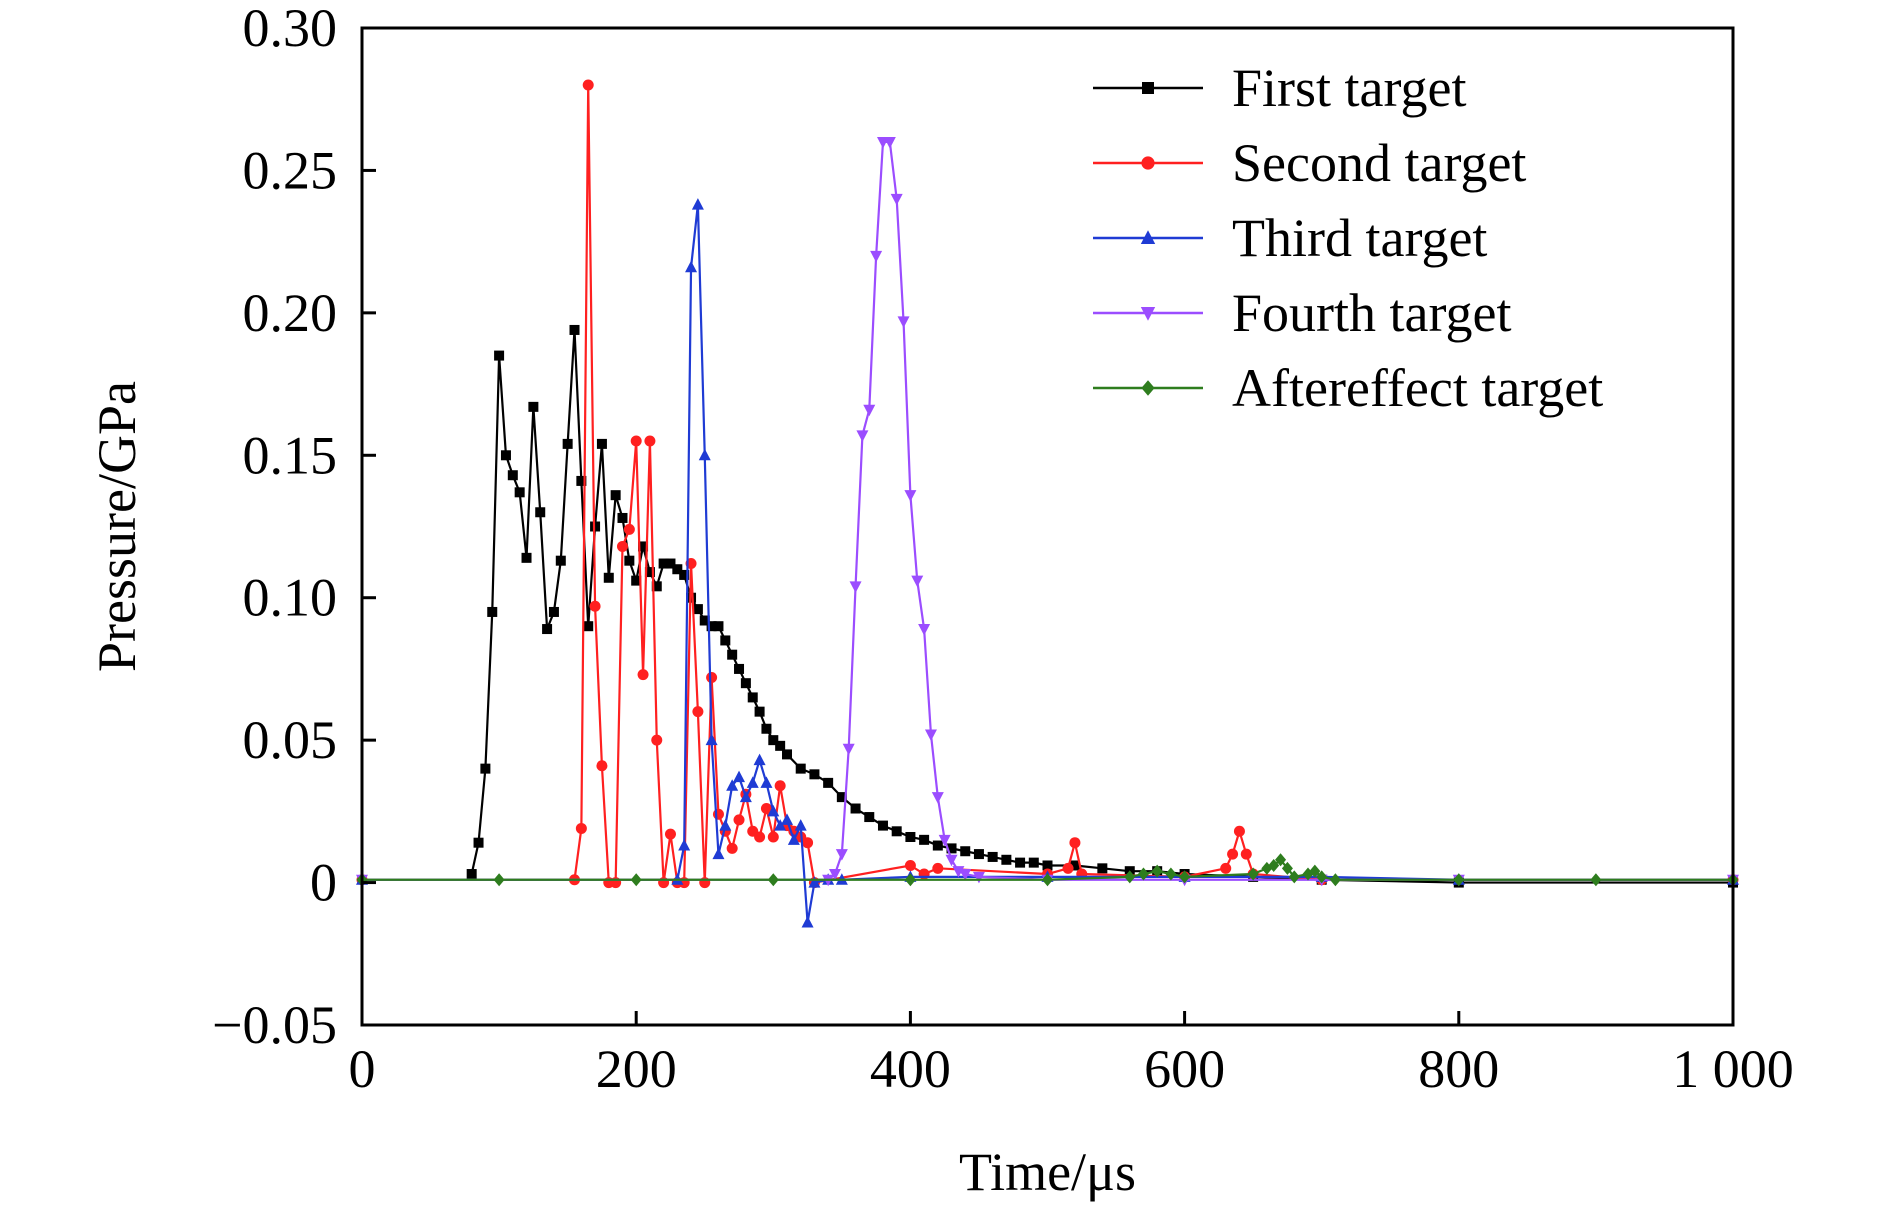  What do you see at coordinates (290, 170) in the screenshot?
I see `y-tick-label: 0.25` at bounding box center [290, 170].